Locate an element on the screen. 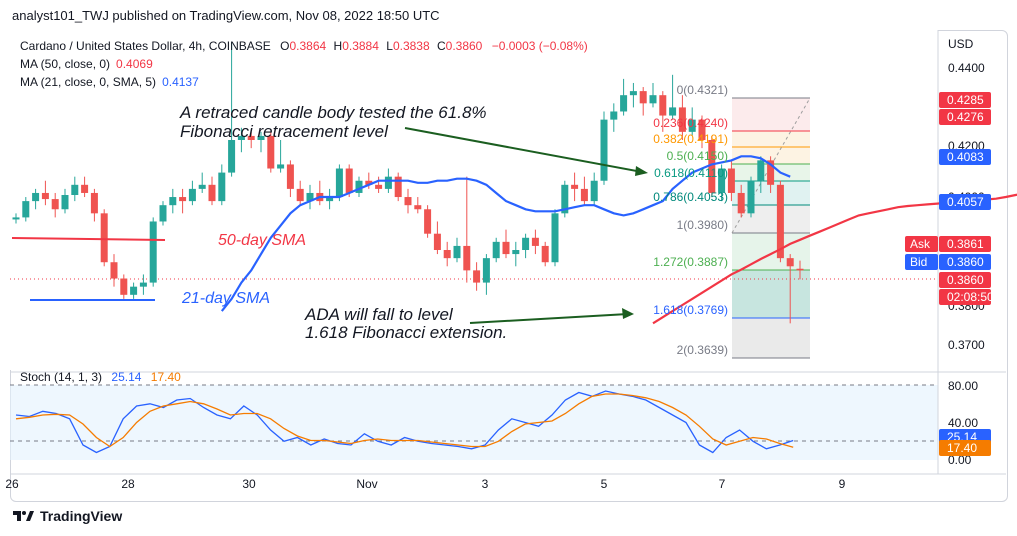 This screenshot has height=536, width=1017. currency-label: USD is located at coordinates (961, 44).